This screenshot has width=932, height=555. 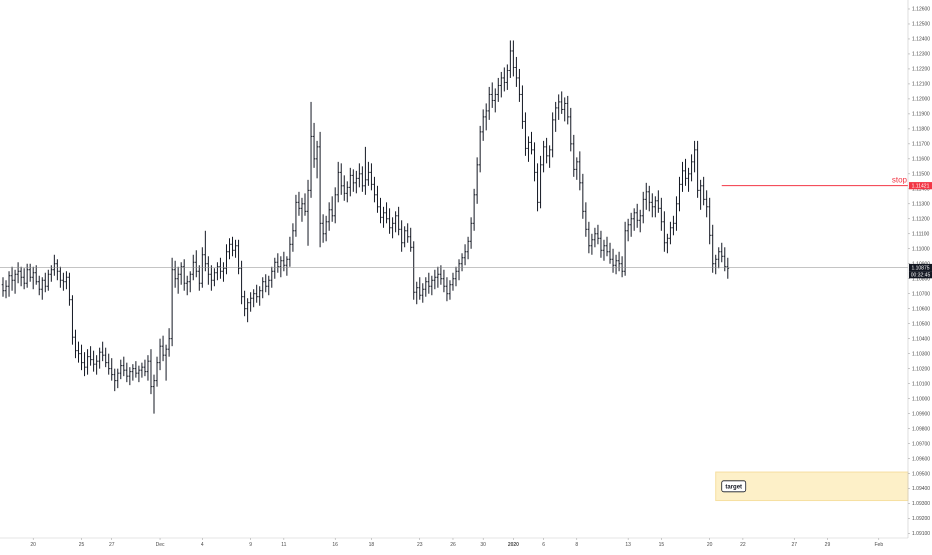 What do you see at coordinates (82, 545) in the screenshot?
I see `x-tick-label: 25` at bounding box center [82, 545].